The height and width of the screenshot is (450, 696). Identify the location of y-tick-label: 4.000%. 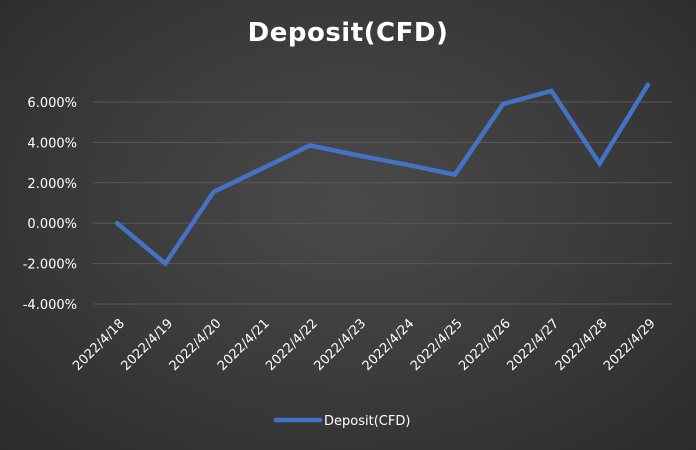
(52, 143).